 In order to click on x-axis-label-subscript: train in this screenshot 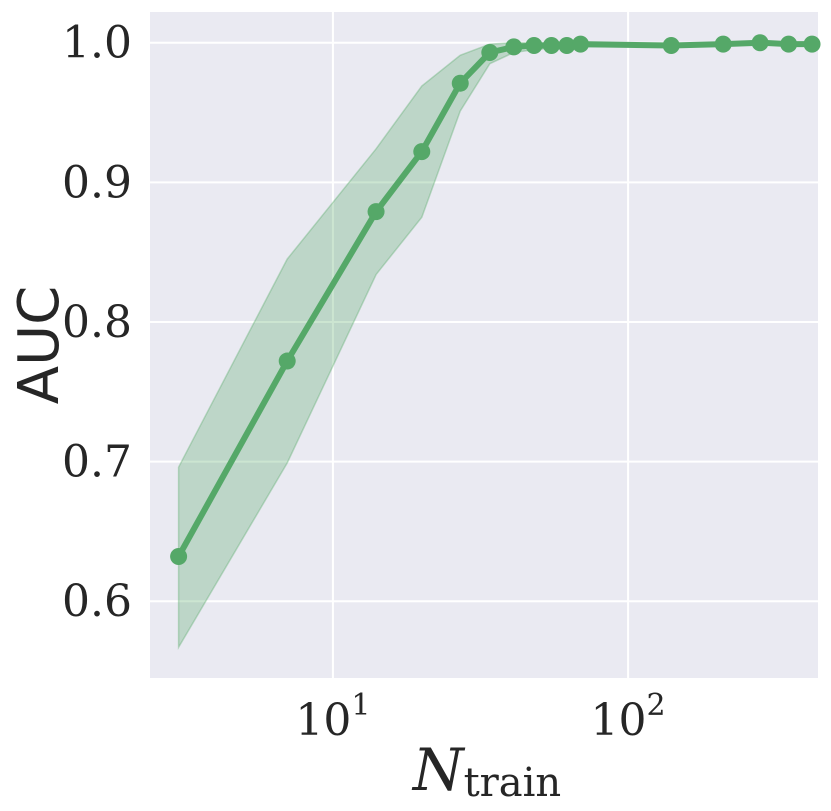, I will do `click(513, 783)`.